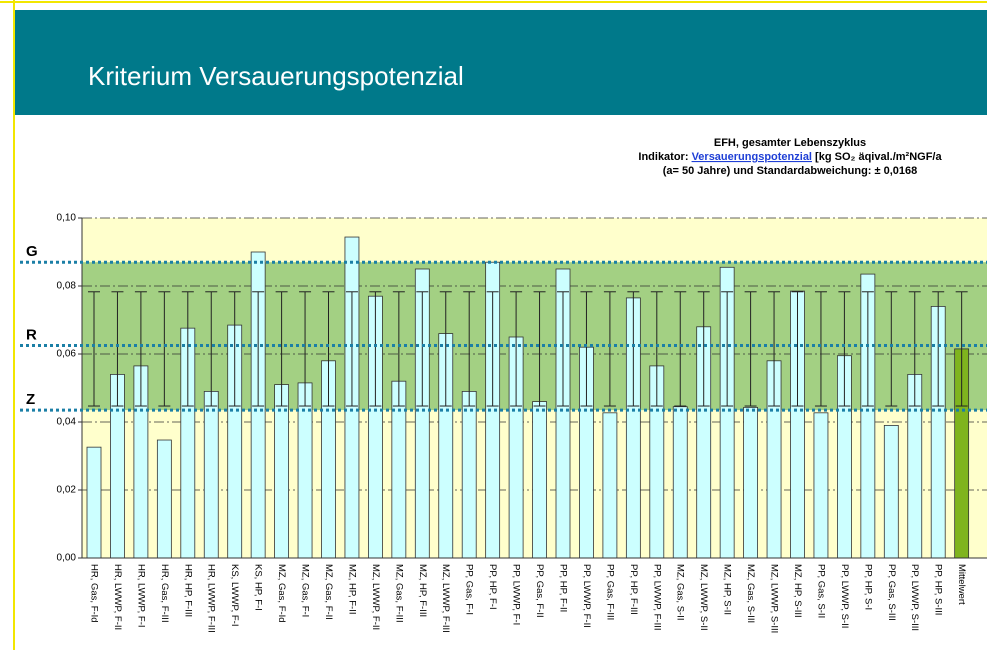 The image size is (987, 650). I want to click on x-tick-label: MZ, HP, F-II, so click(351, 589).